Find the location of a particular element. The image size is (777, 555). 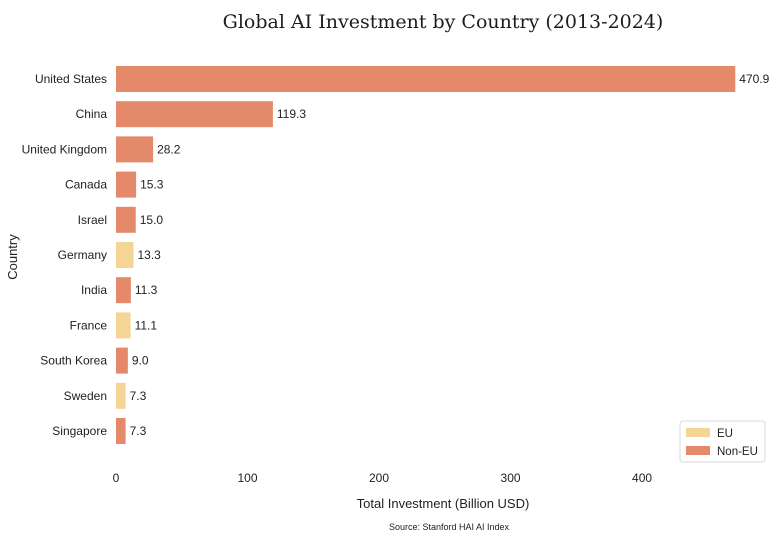

y-axis-label: Country is located at coordinates (12, 257).